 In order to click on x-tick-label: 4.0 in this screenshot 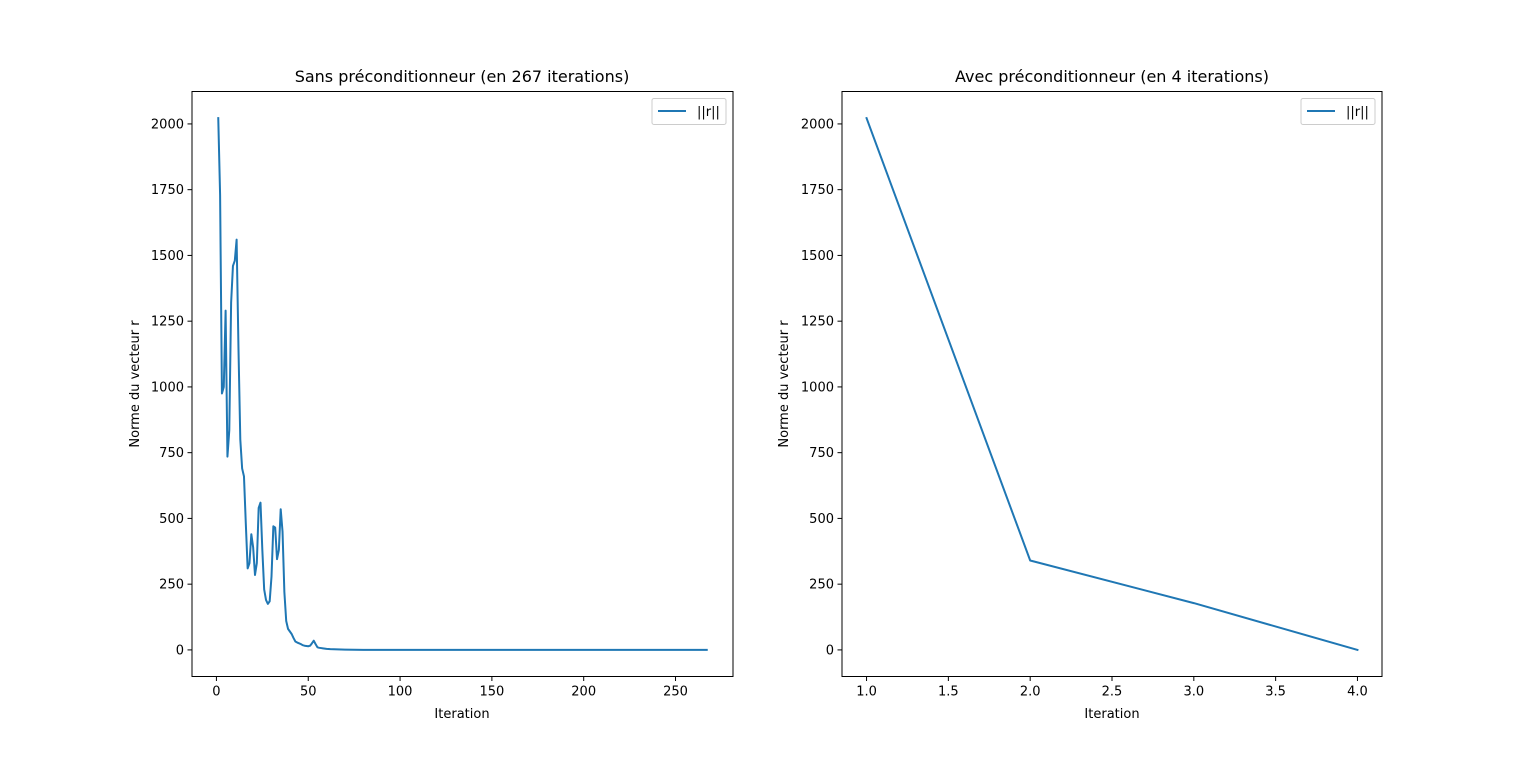, I will do `click(1357, 692)`.